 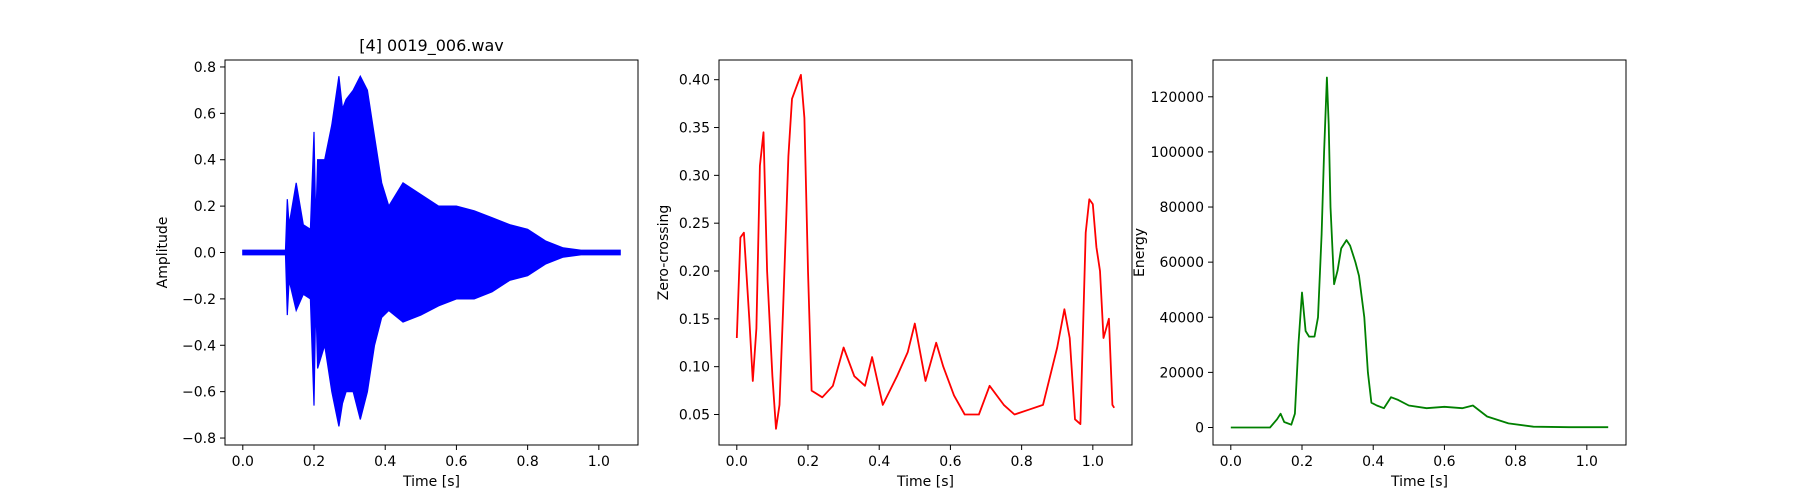 I want to click on waveform-chart-title: [4] 0019_006.wav, so click(x=431, y=46).